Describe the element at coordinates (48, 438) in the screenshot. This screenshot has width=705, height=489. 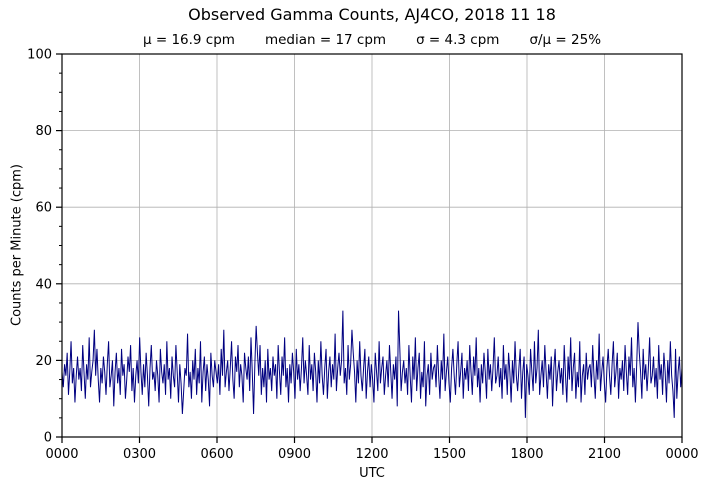
I see `y-tick-label: 0` at that location.